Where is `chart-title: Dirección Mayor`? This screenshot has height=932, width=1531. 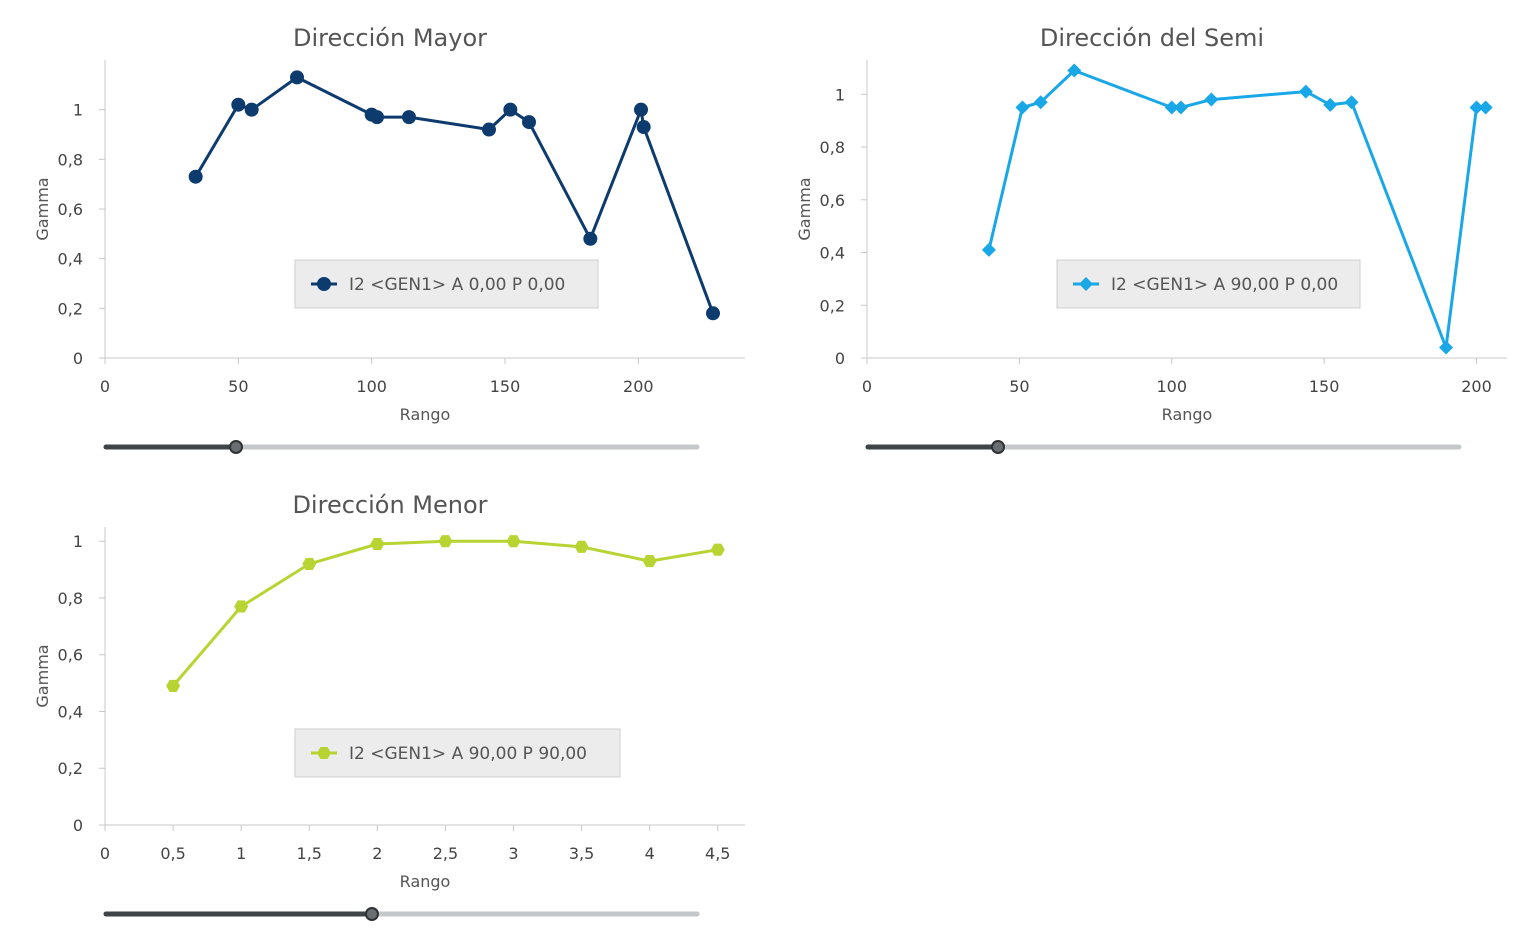
chart-title: Dirección Mayor is located at coordinates (390, 38).